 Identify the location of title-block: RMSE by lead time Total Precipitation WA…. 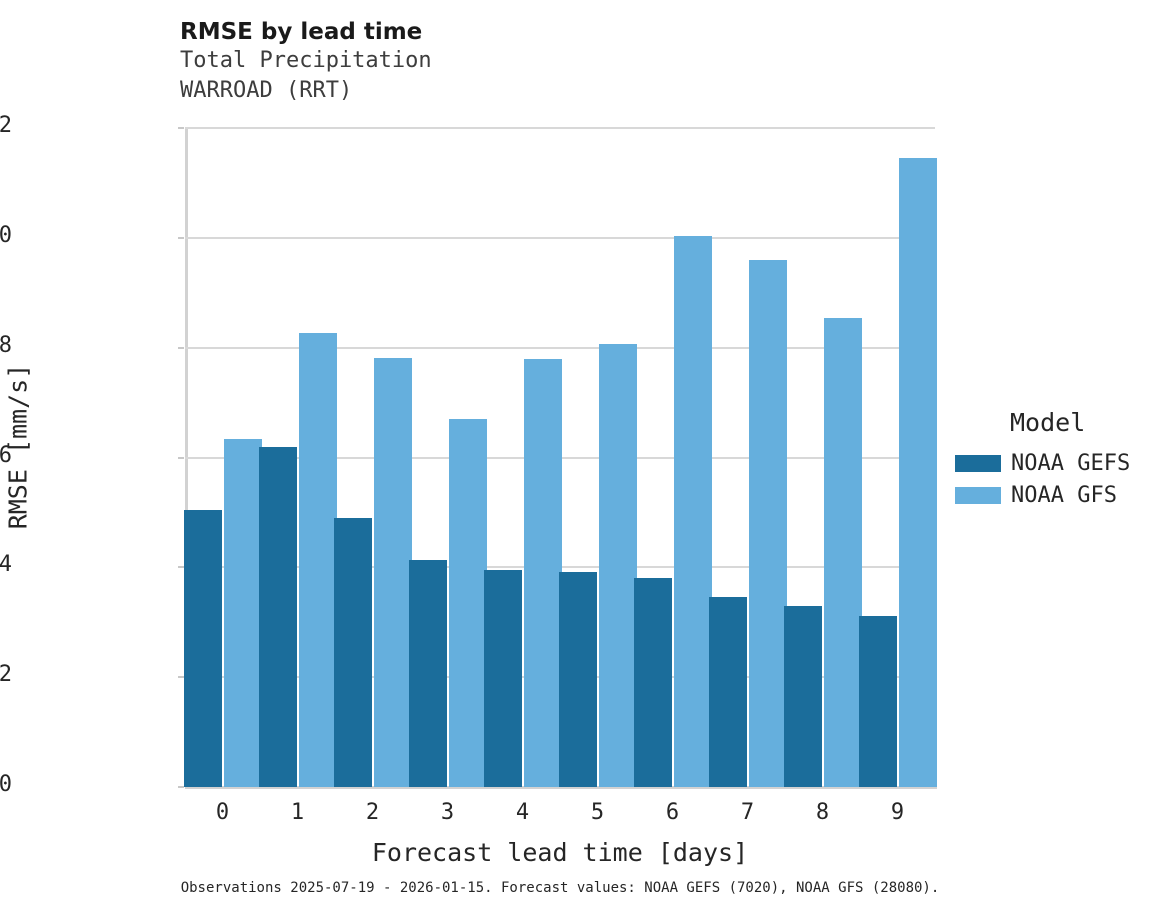
(306, 62).